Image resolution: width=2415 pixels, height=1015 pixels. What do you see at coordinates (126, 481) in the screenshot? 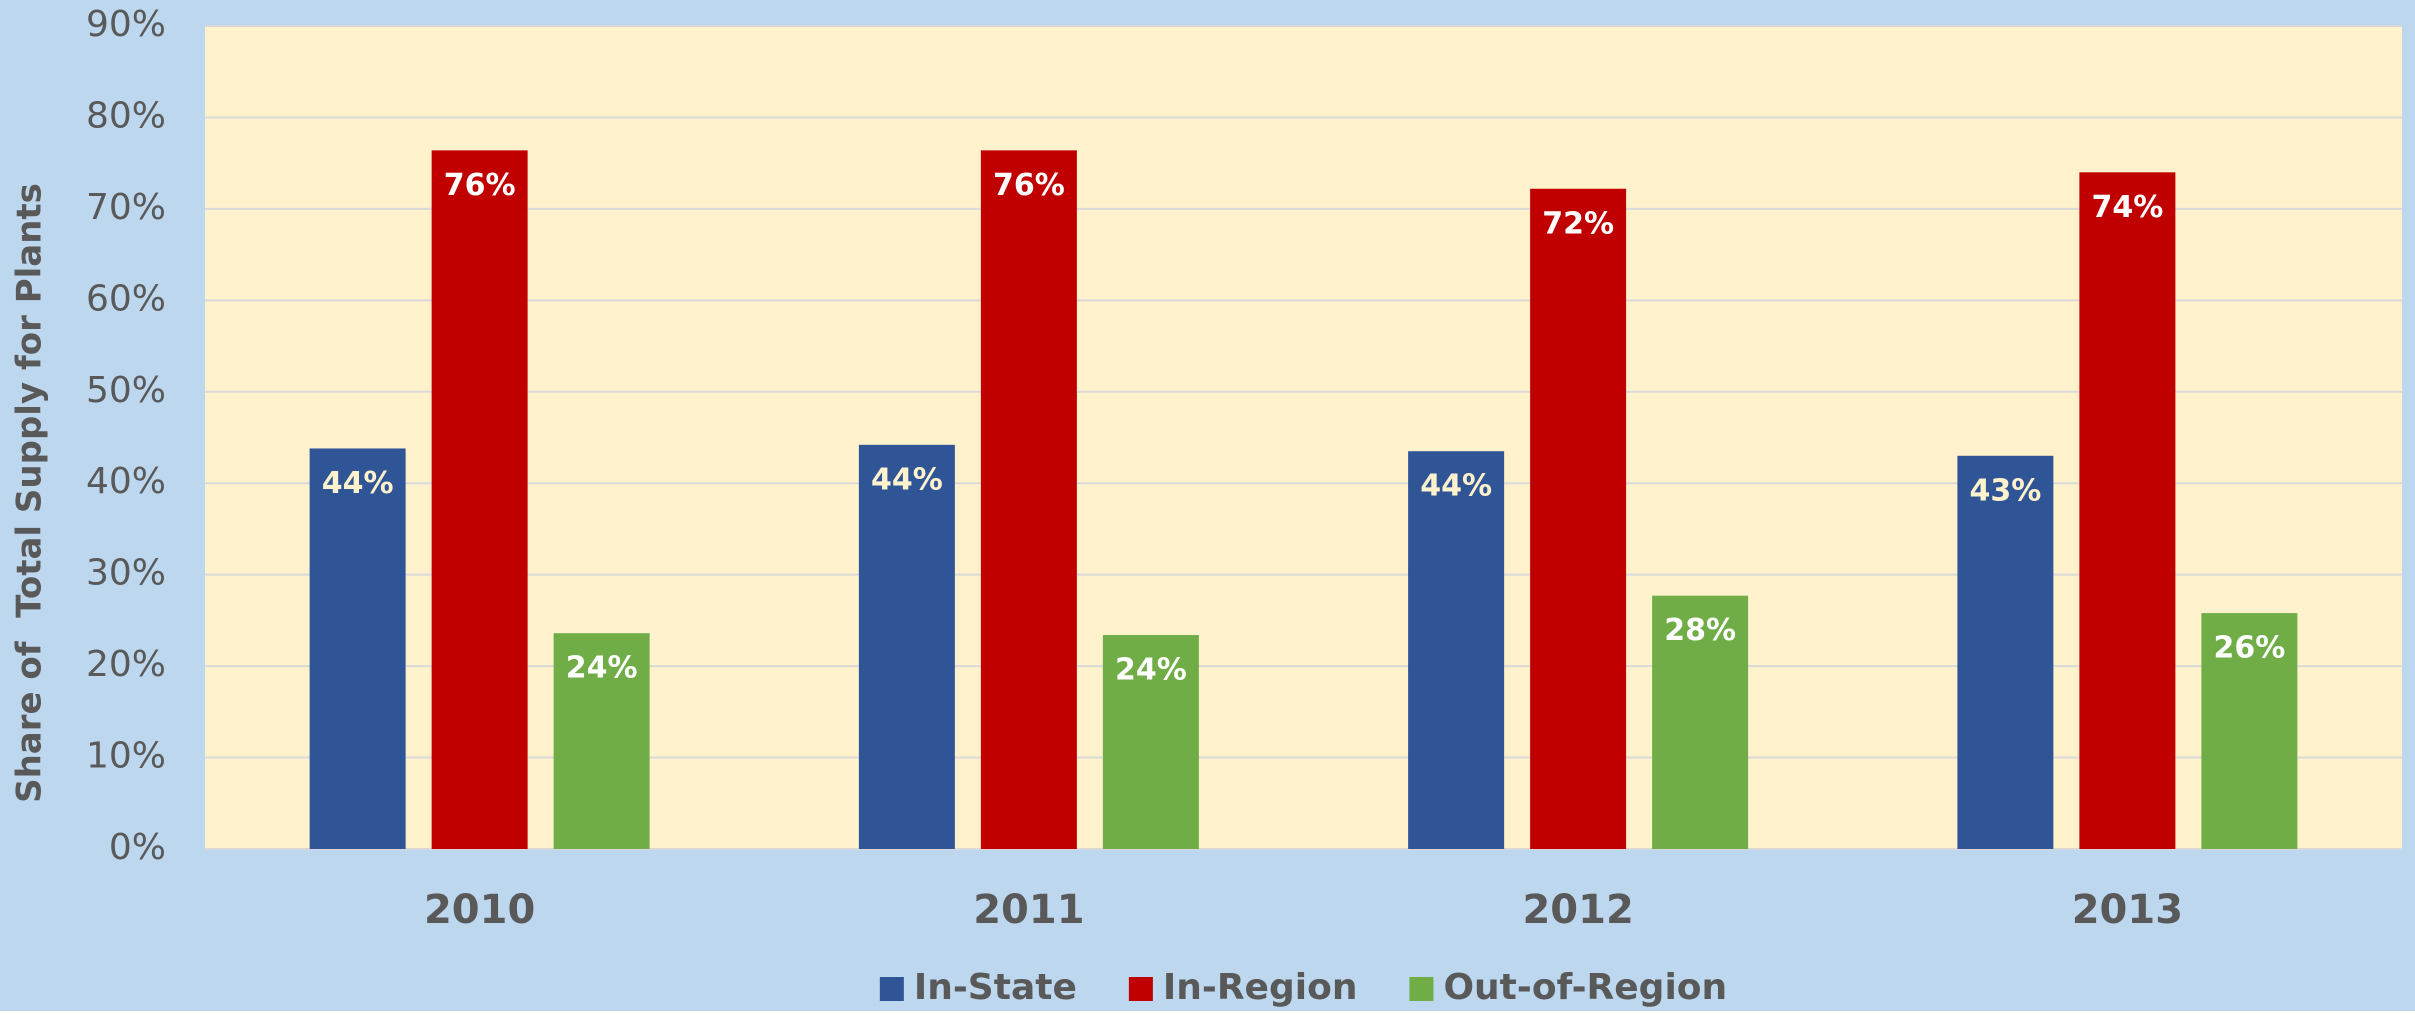
I see `y-tick-label: 40%` at bounding box center [126, 481].